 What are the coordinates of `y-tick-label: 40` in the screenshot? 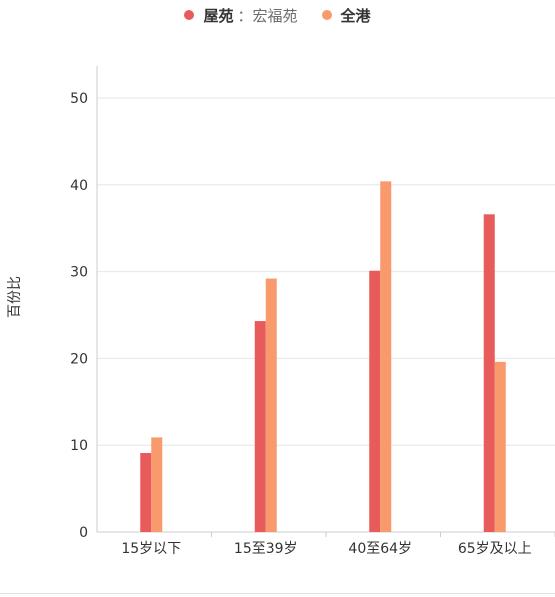 It's located at (79, 186).